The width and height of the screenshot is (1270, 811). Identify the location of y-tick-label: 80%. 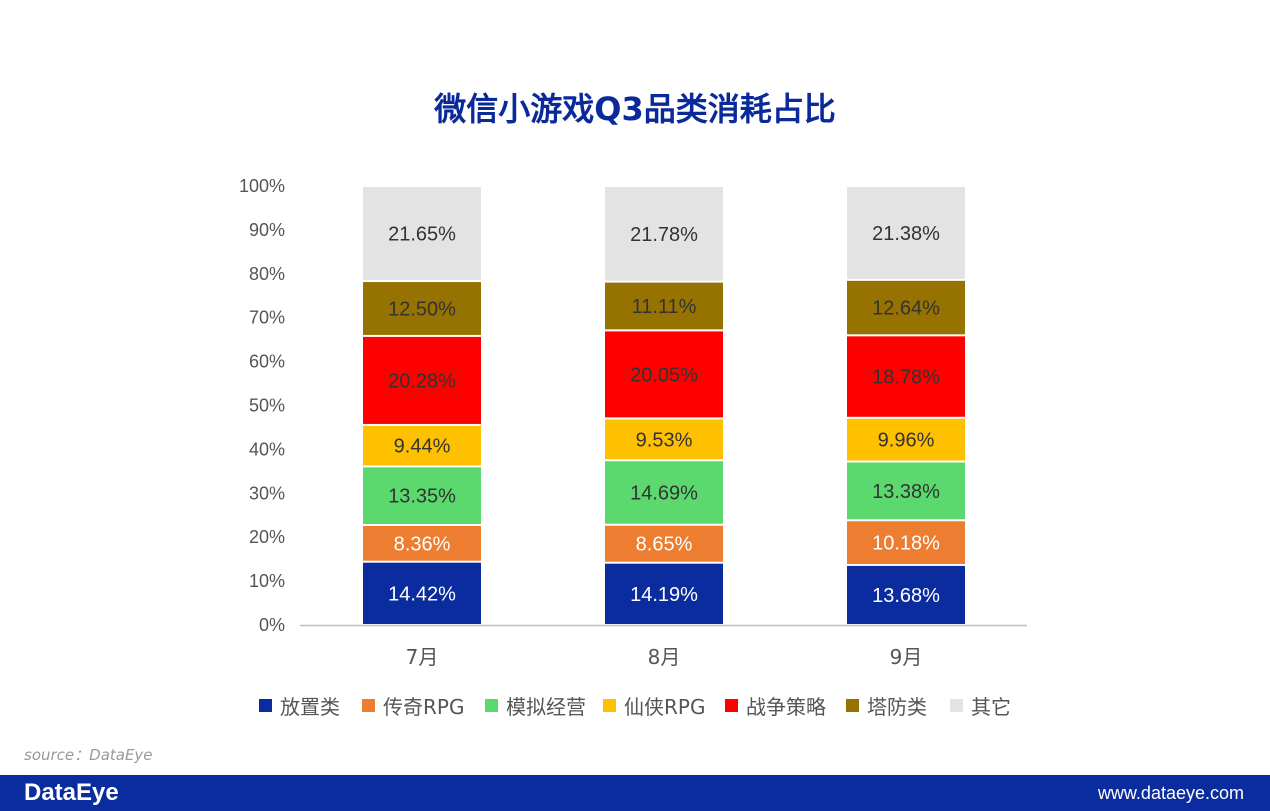
(267, 274).